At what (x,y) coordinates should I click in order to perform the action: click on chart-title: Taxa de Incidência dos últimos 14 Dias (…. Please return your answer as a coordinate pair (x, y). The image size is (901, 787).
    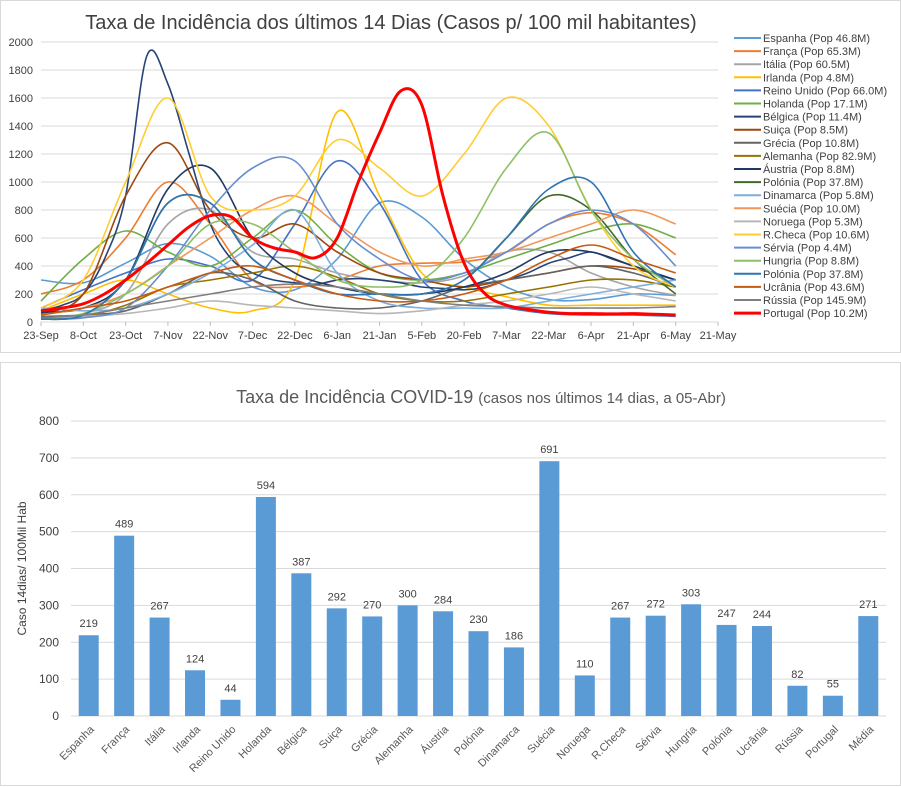
    Looking at the image, I should click on (390, 23).